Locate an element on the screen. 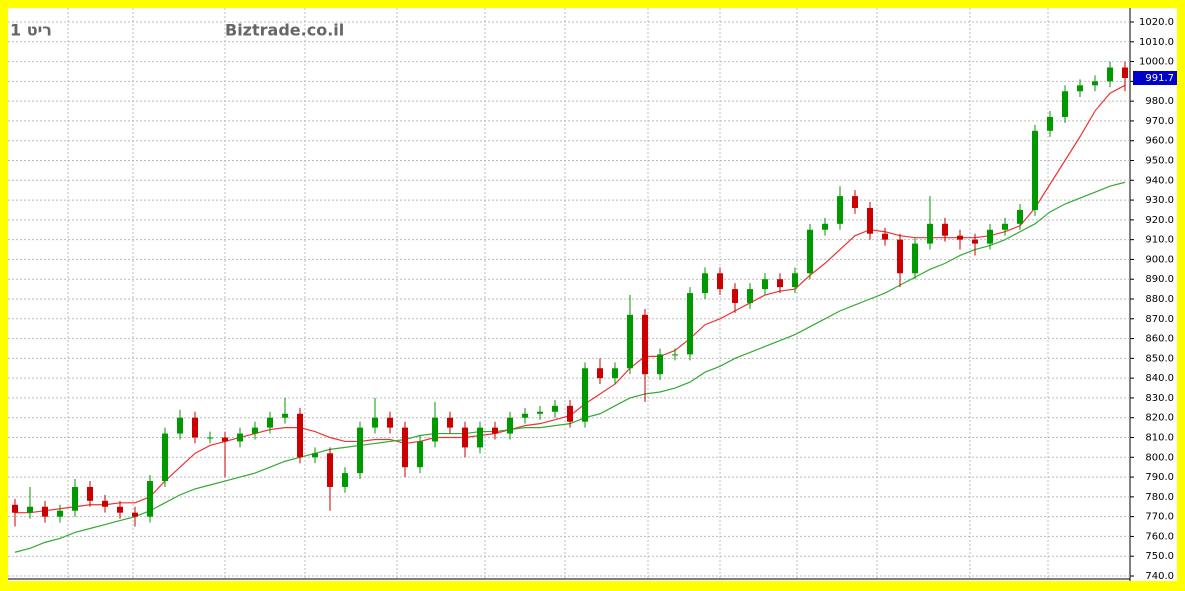 This screenshot has width=1185, height=591. y-tick-label: 1010.0 is located at coordinates (1156, 42).